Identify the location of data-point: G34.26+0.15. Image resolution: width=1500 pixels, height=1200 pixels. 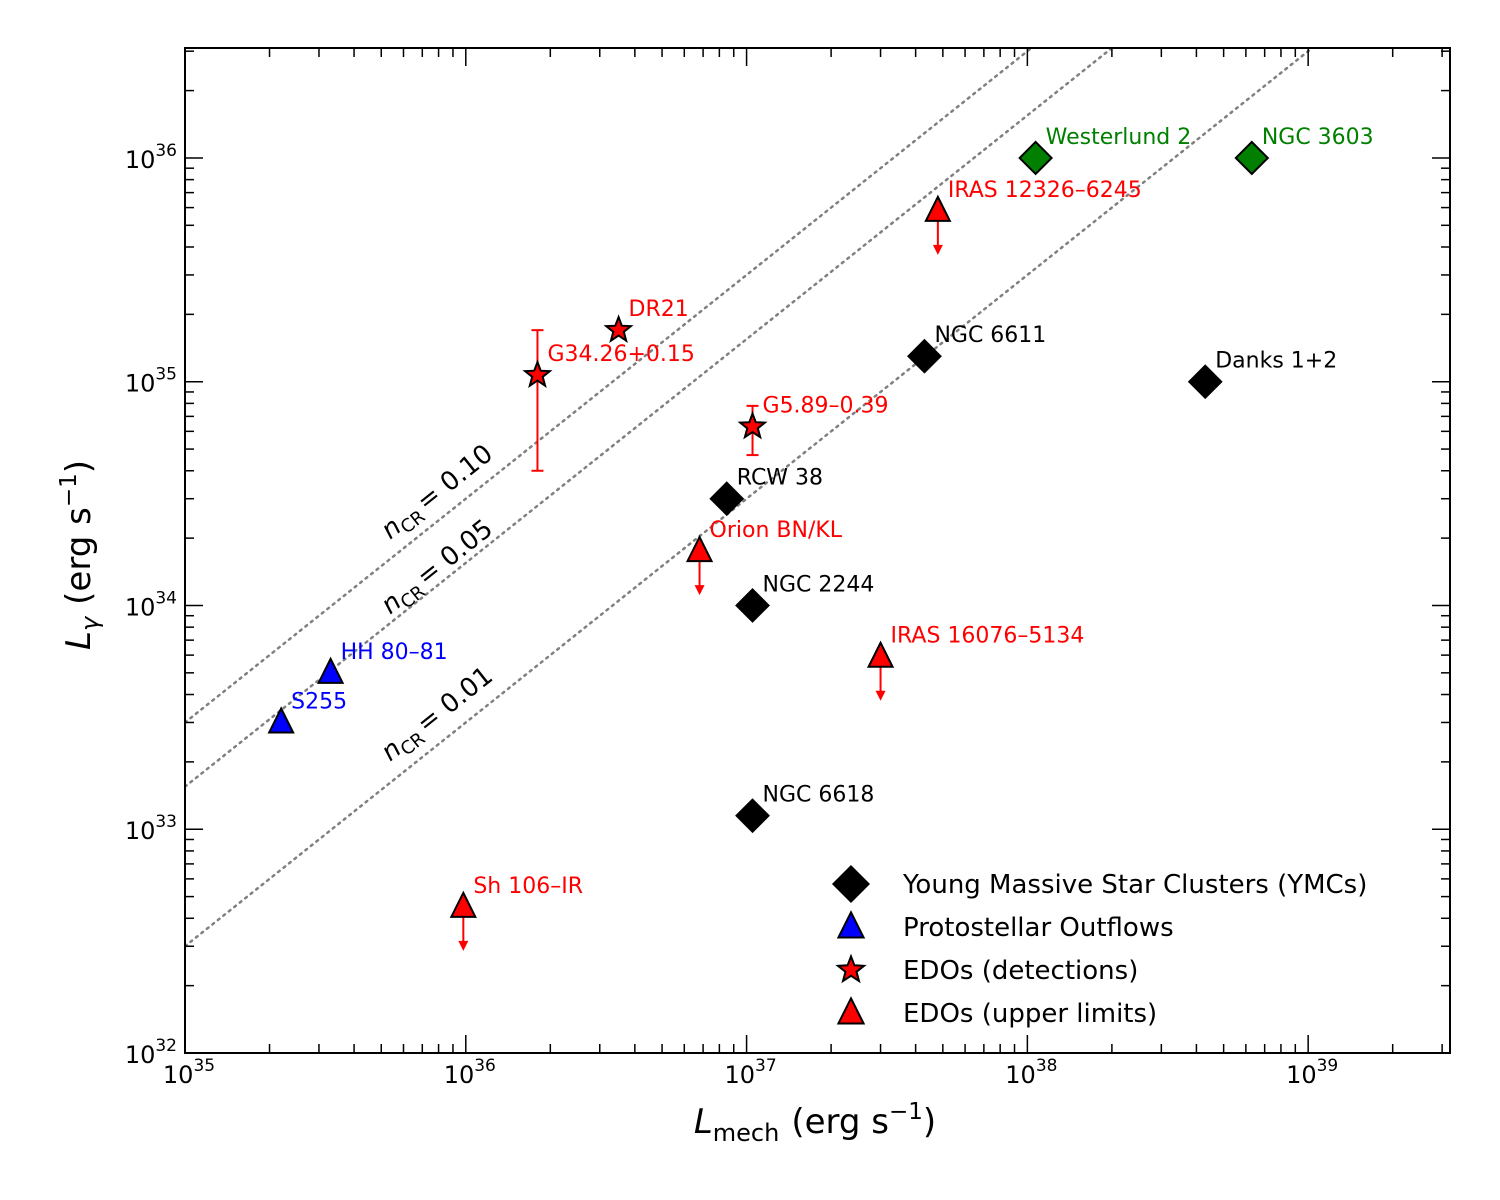
(608, 400).